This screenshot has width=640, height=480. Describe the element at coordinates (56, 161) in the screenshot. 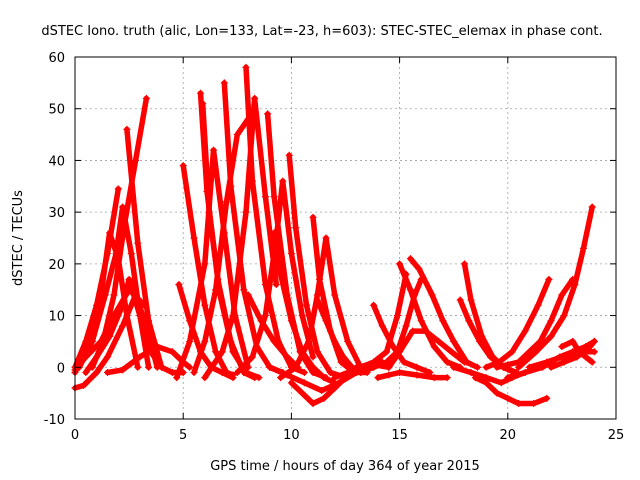

I see `y-tick-label: 40` at that location.